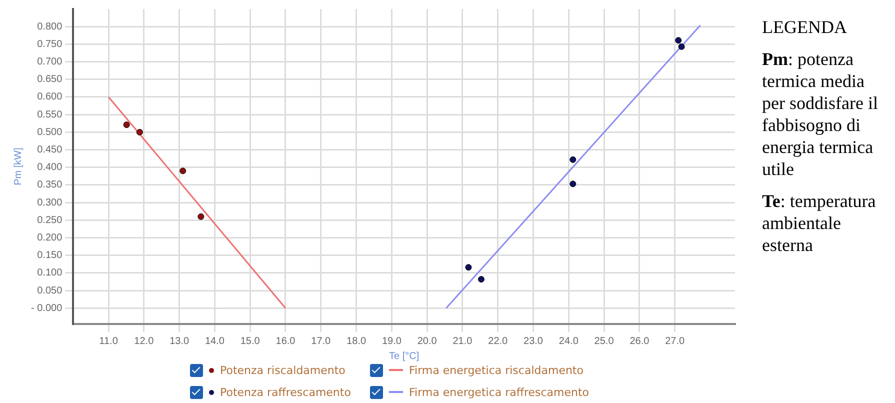 This screenshot has height=403, width=895. Describe the element at coordinates (283, 370) in the screenshot. I see `legend-label: Potenza riscaldamento` at that location.